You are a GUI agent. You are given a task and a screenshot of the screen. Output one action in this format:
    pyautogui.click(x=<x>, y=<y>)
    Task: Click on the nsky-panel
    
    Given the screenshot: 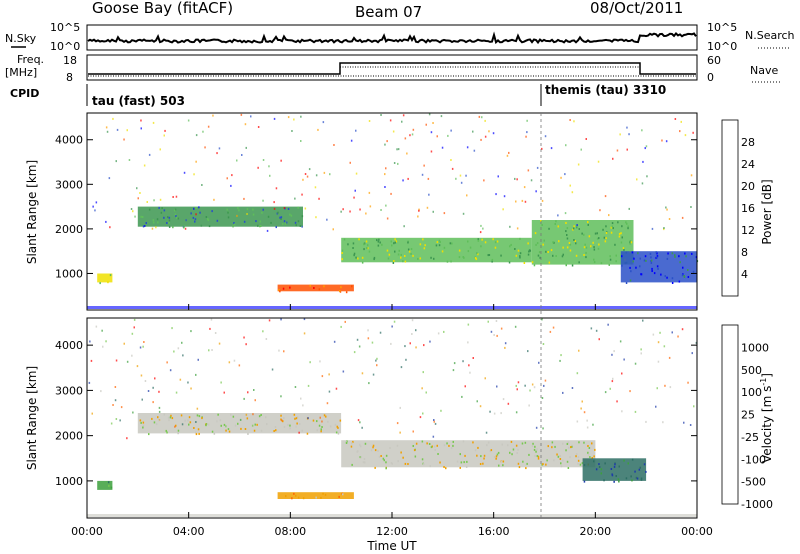 What is the action you would take?
    pyautogui.click(x=392, y=37)
    